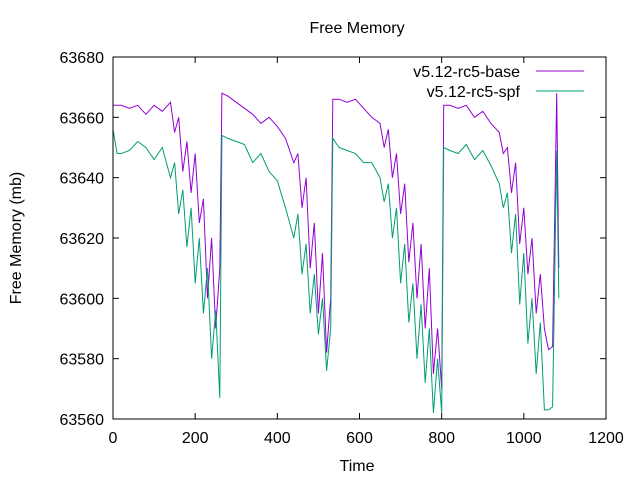 The image size is (640, 480). I want to click on x-axis-label: Time, so click(357, 466).